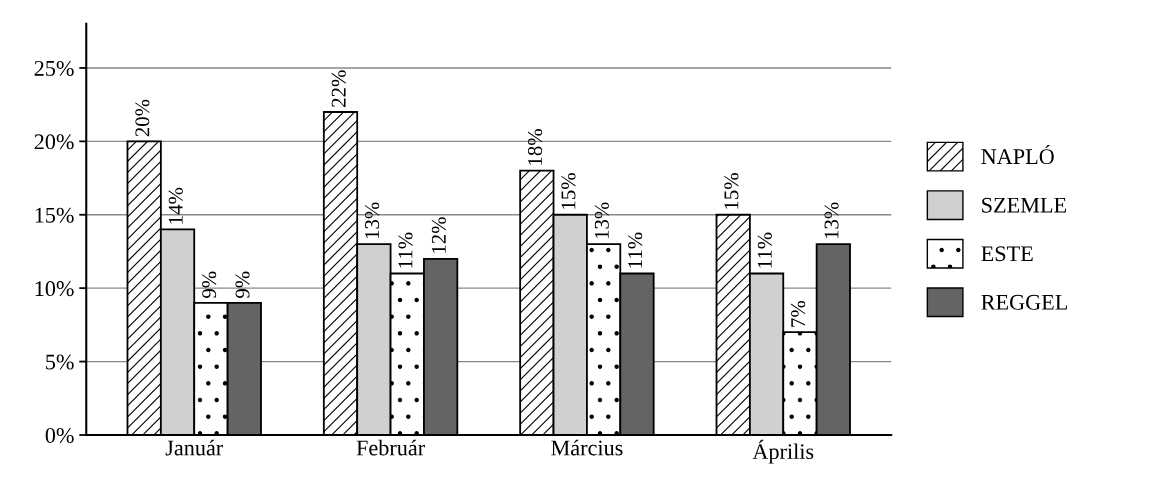  What do you see at coordinates (54, 142) in the screenshot?
I see `y-tick-label: 20%` at bounding box center [54, 142].